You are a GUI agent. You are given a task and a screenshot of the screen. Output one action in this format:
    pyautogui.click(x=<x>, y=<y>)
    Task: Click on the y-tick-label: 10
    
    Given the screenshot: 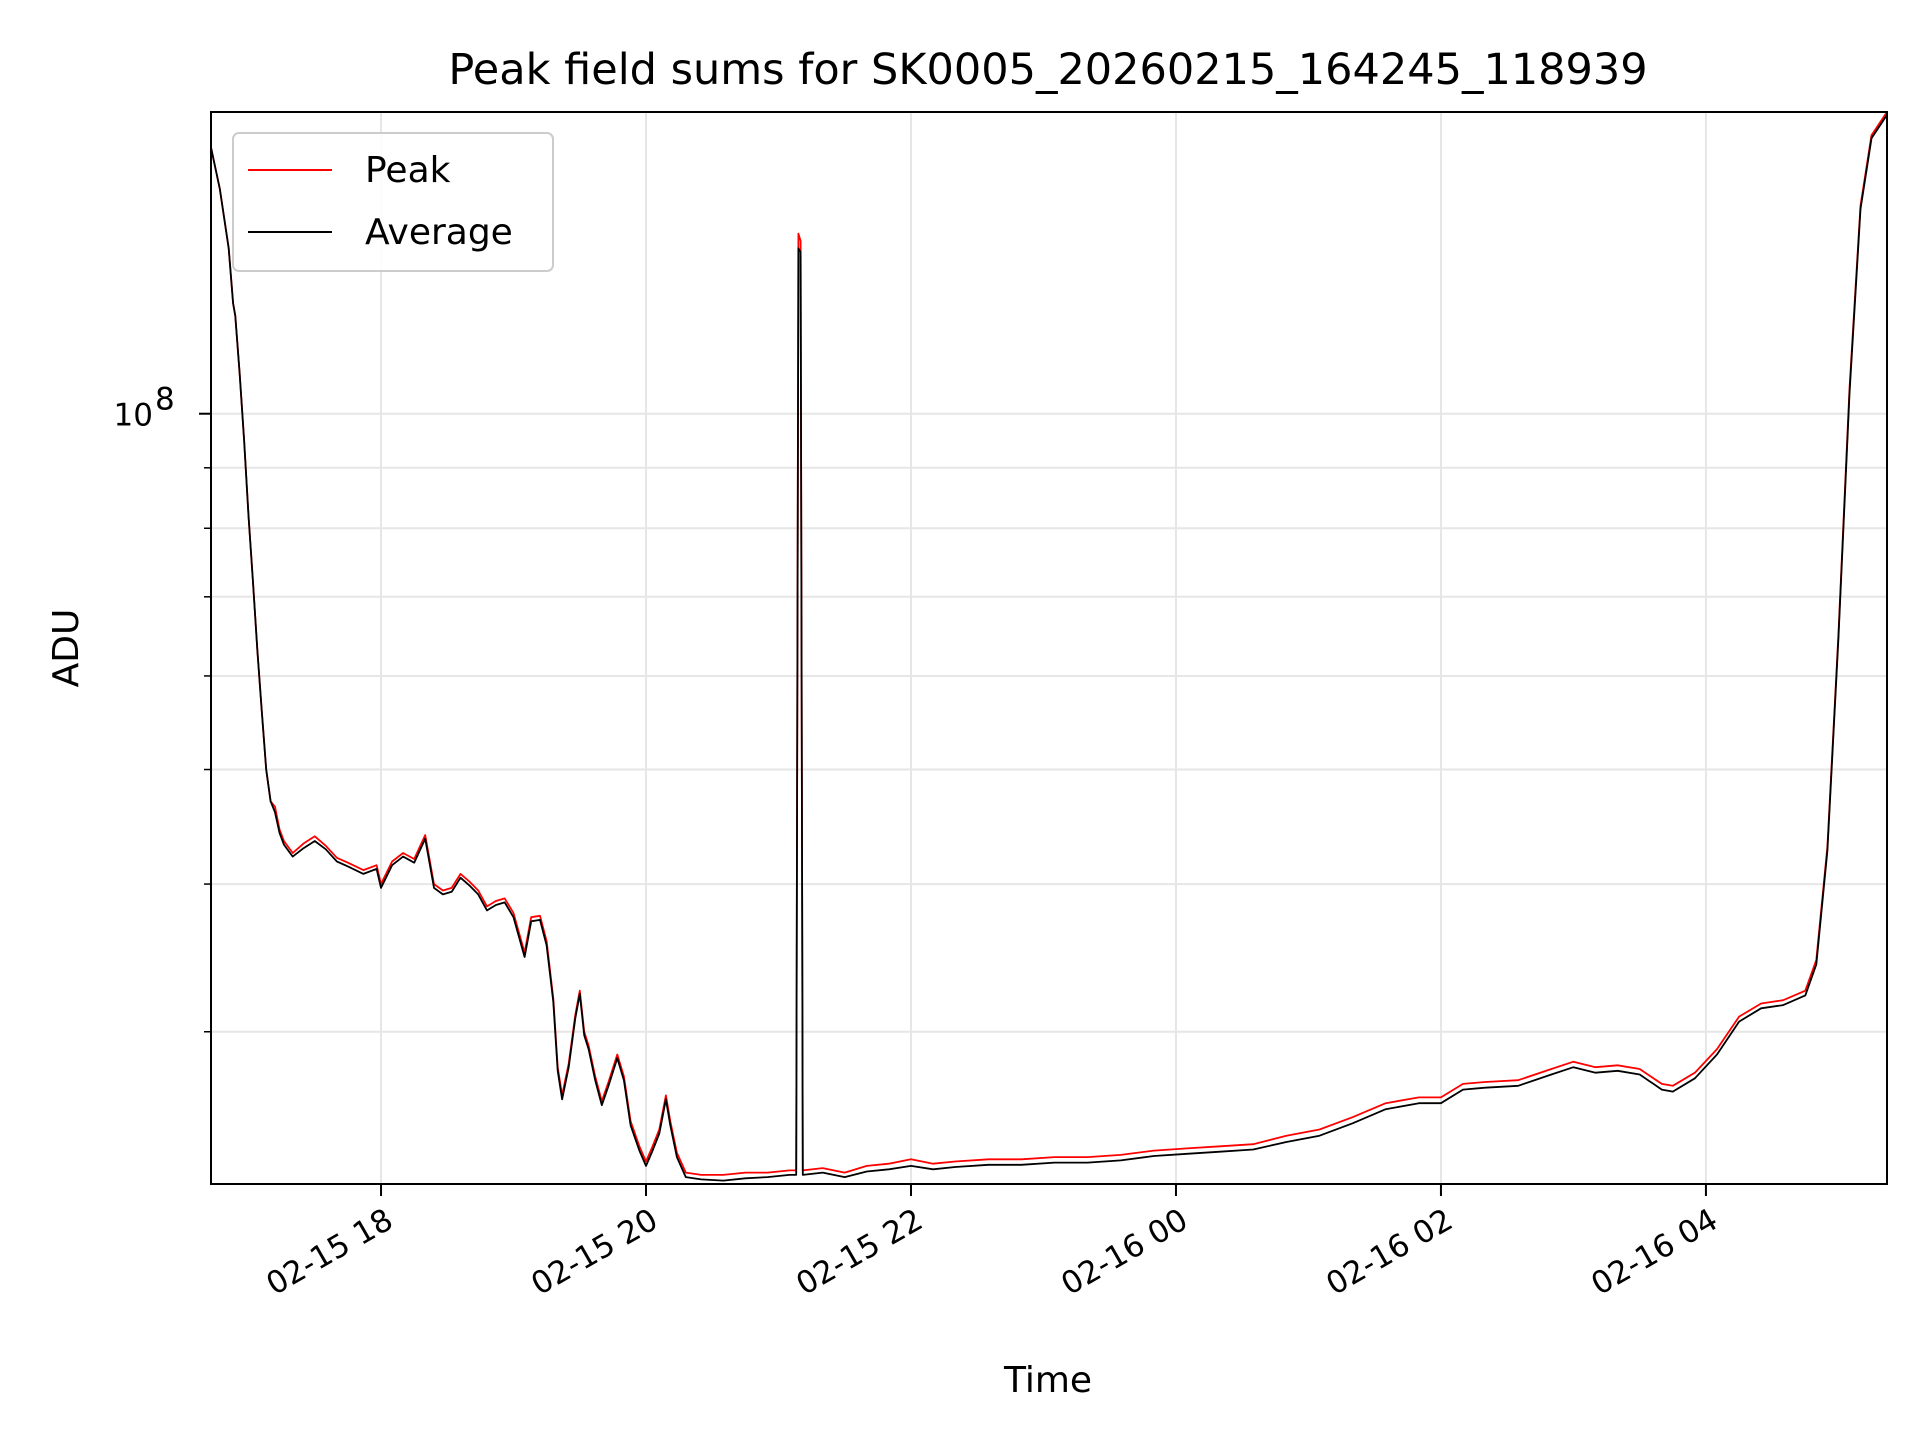 What is the action you would take?
    pyautogui.click(x=133, y=416)
    